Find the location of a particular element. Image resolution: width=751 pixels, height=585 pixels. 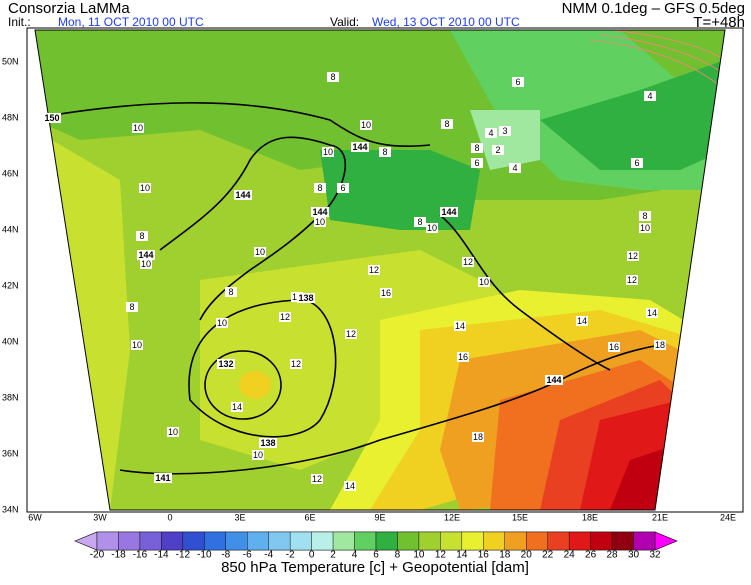

colorbar-label: 16 is located at coordinates (484, 555).